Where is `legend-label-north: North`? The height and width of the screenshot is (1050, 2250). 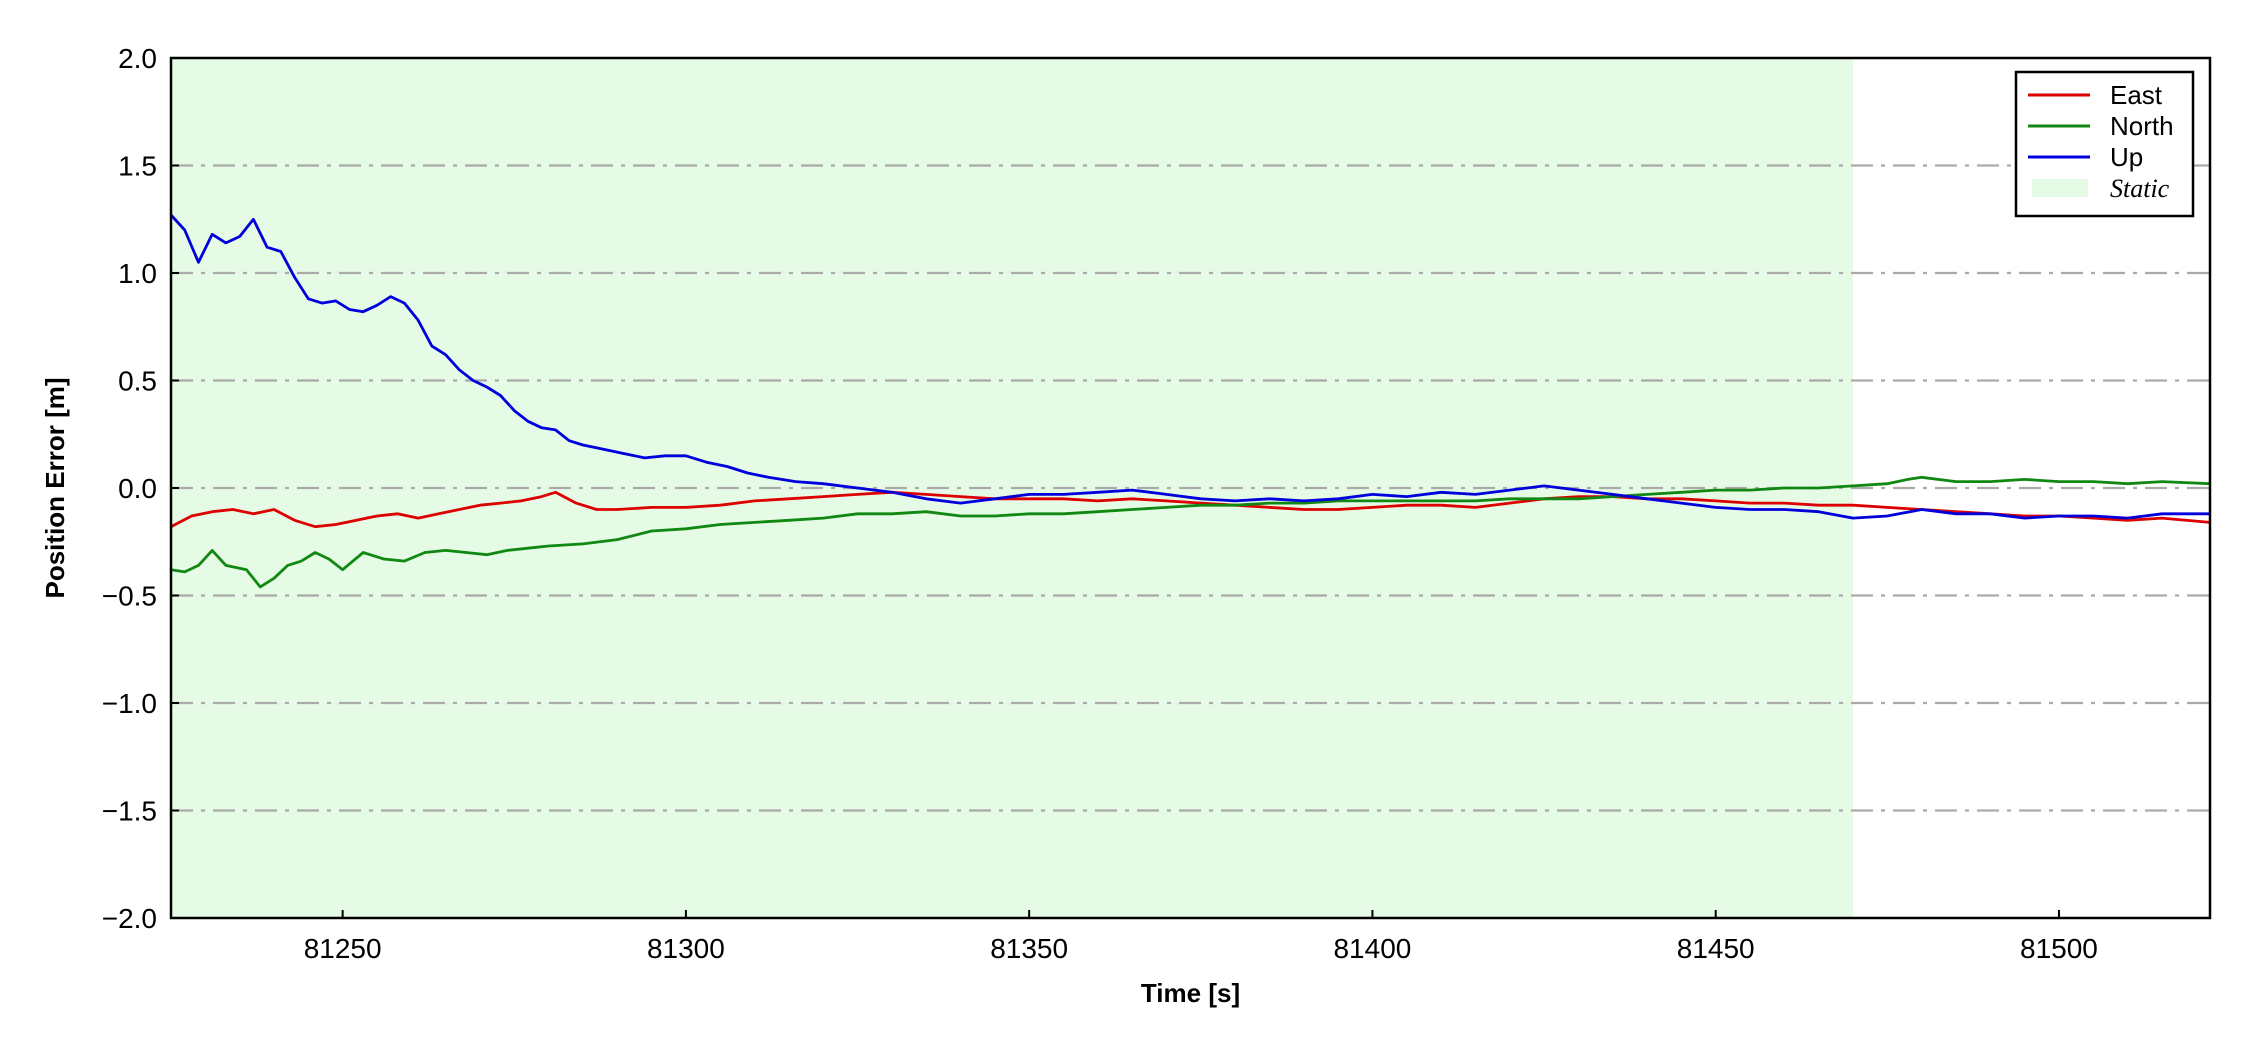
legend-label-north: North is located at coordinates (2142, 126).